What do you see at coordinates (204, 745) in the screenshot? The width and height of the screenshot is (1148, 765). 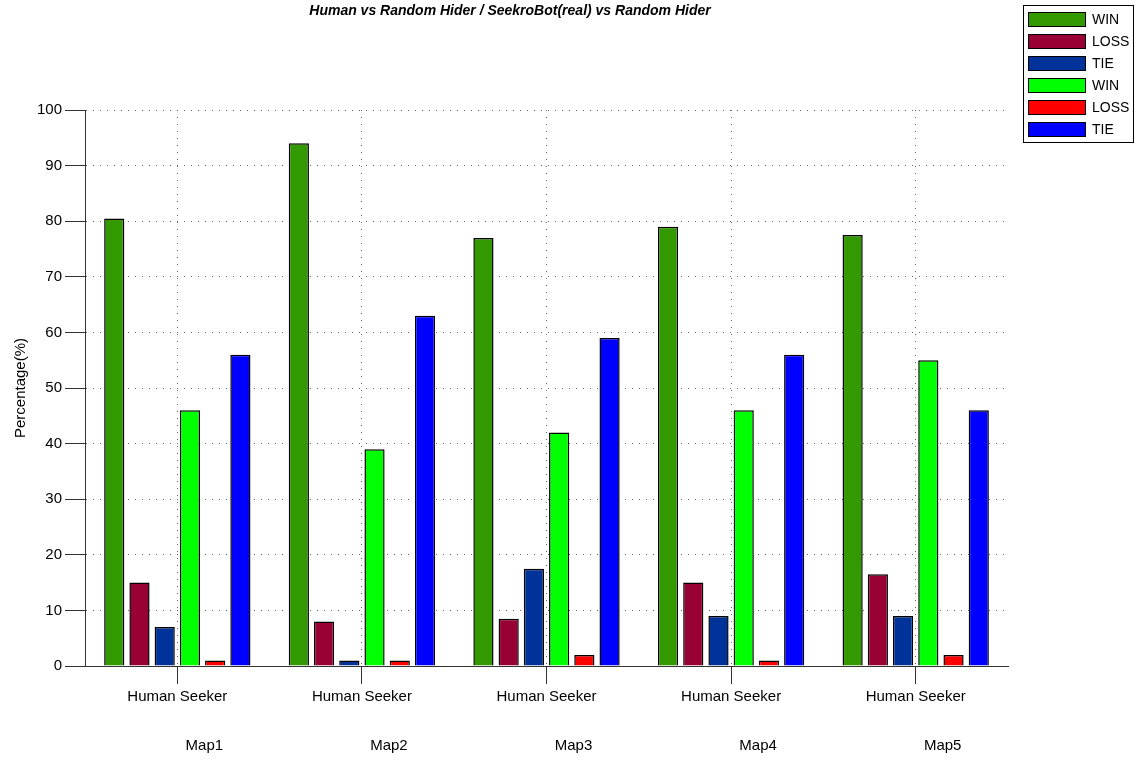 I see `text: Map1` at bounding box center [204, 745].